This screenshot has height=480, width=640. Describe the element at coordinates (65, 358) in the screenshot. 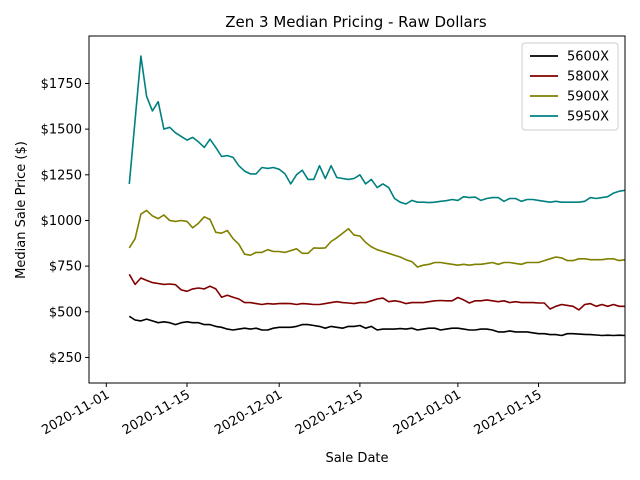

I see `y-tick-label: $250` at that location.